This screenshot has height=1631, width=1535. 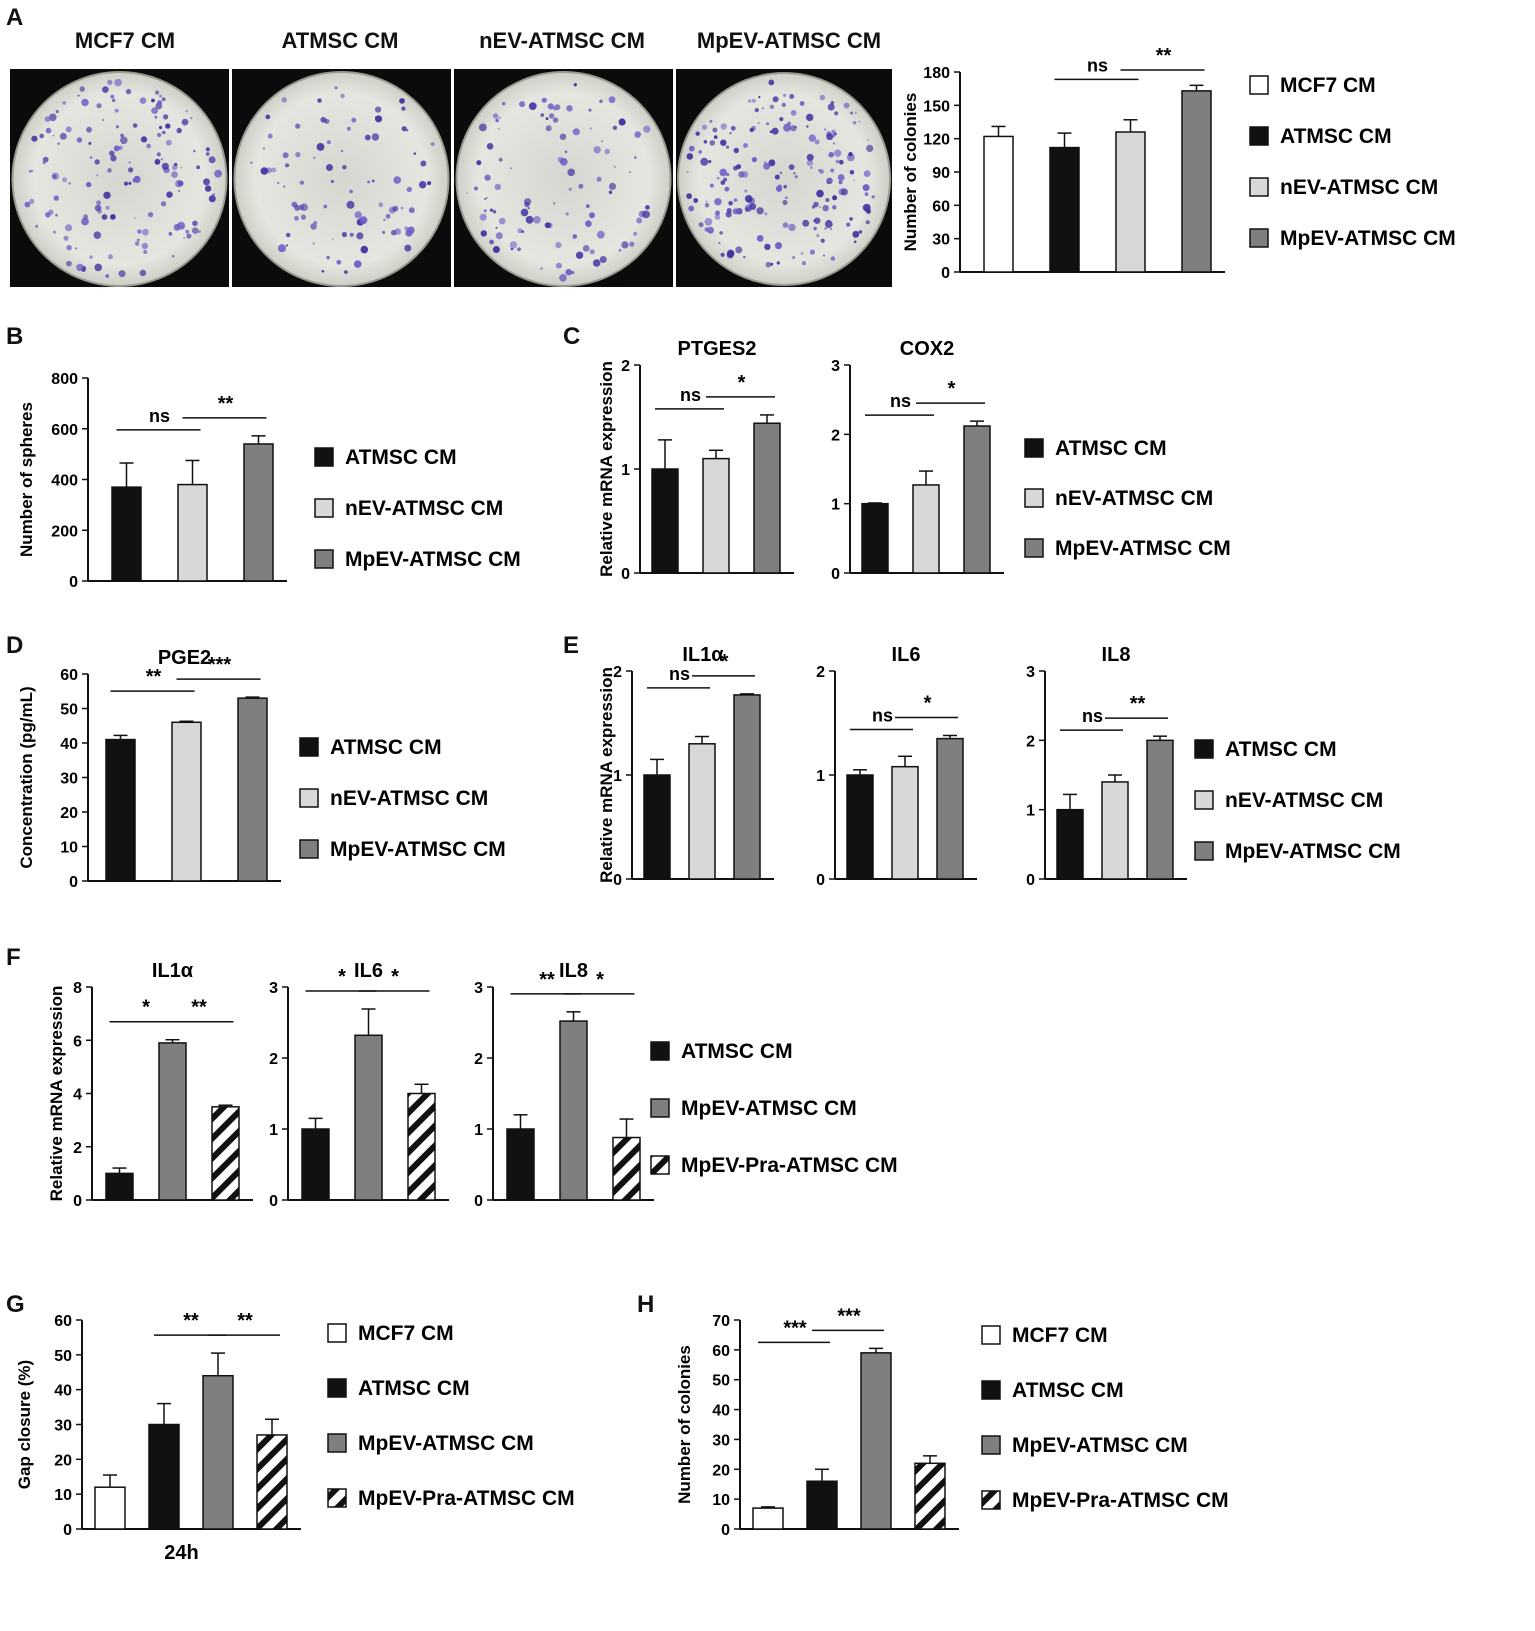 What do you see at coordinates (26, 479) in the screenshot?
I see `y-axis-label-b: Number of spheres` at bounding box center [26, 479].